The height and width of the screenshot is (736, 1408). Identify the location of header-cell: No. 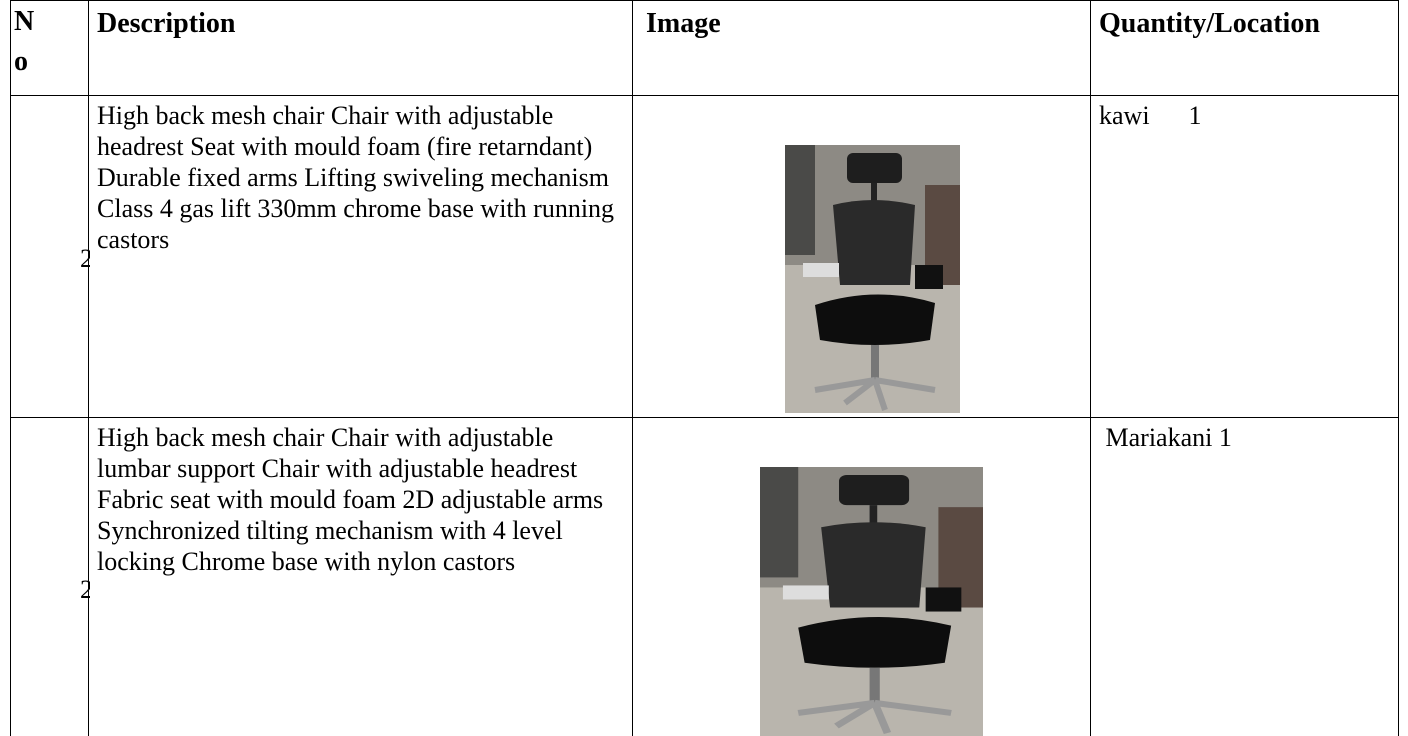
(24, 41).